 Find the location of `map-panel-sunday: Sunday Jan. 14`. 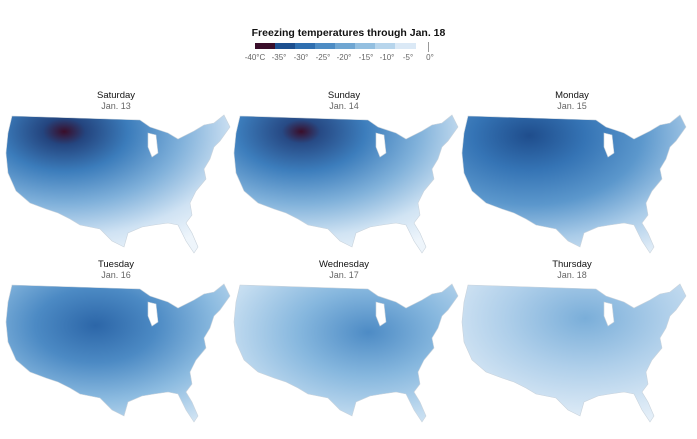

map-panel-sunday: Sunday Jan. 14 is located at coordinates (344, 180).